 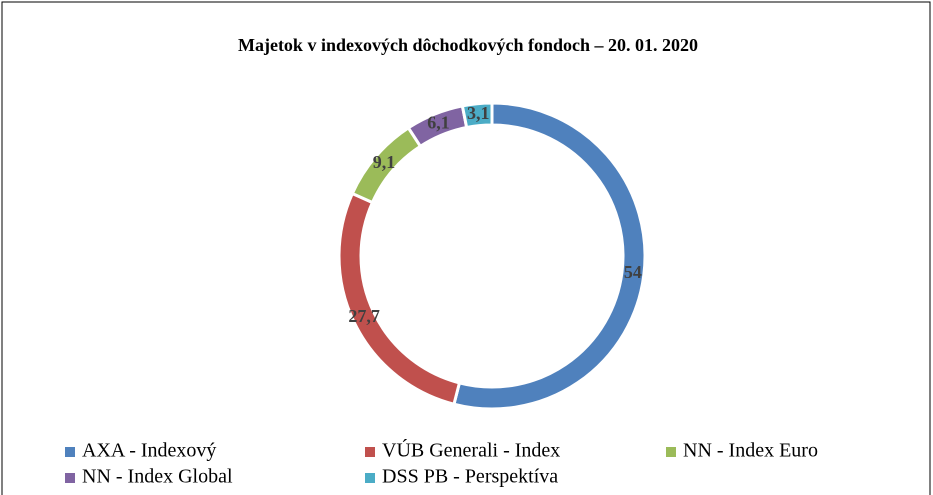 What do you see at coordinates (149, 451) in the screenshot?
I see `legend-label: AXA - Indexový` at bounding box center [149, 451].